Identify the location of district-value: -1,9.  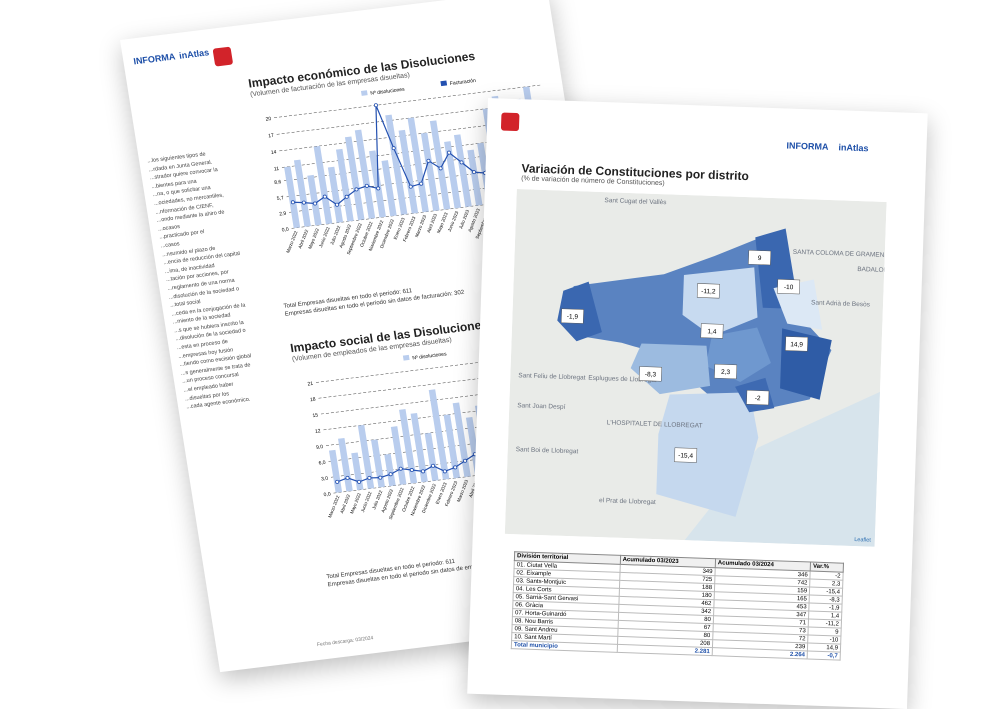
(573, 316).